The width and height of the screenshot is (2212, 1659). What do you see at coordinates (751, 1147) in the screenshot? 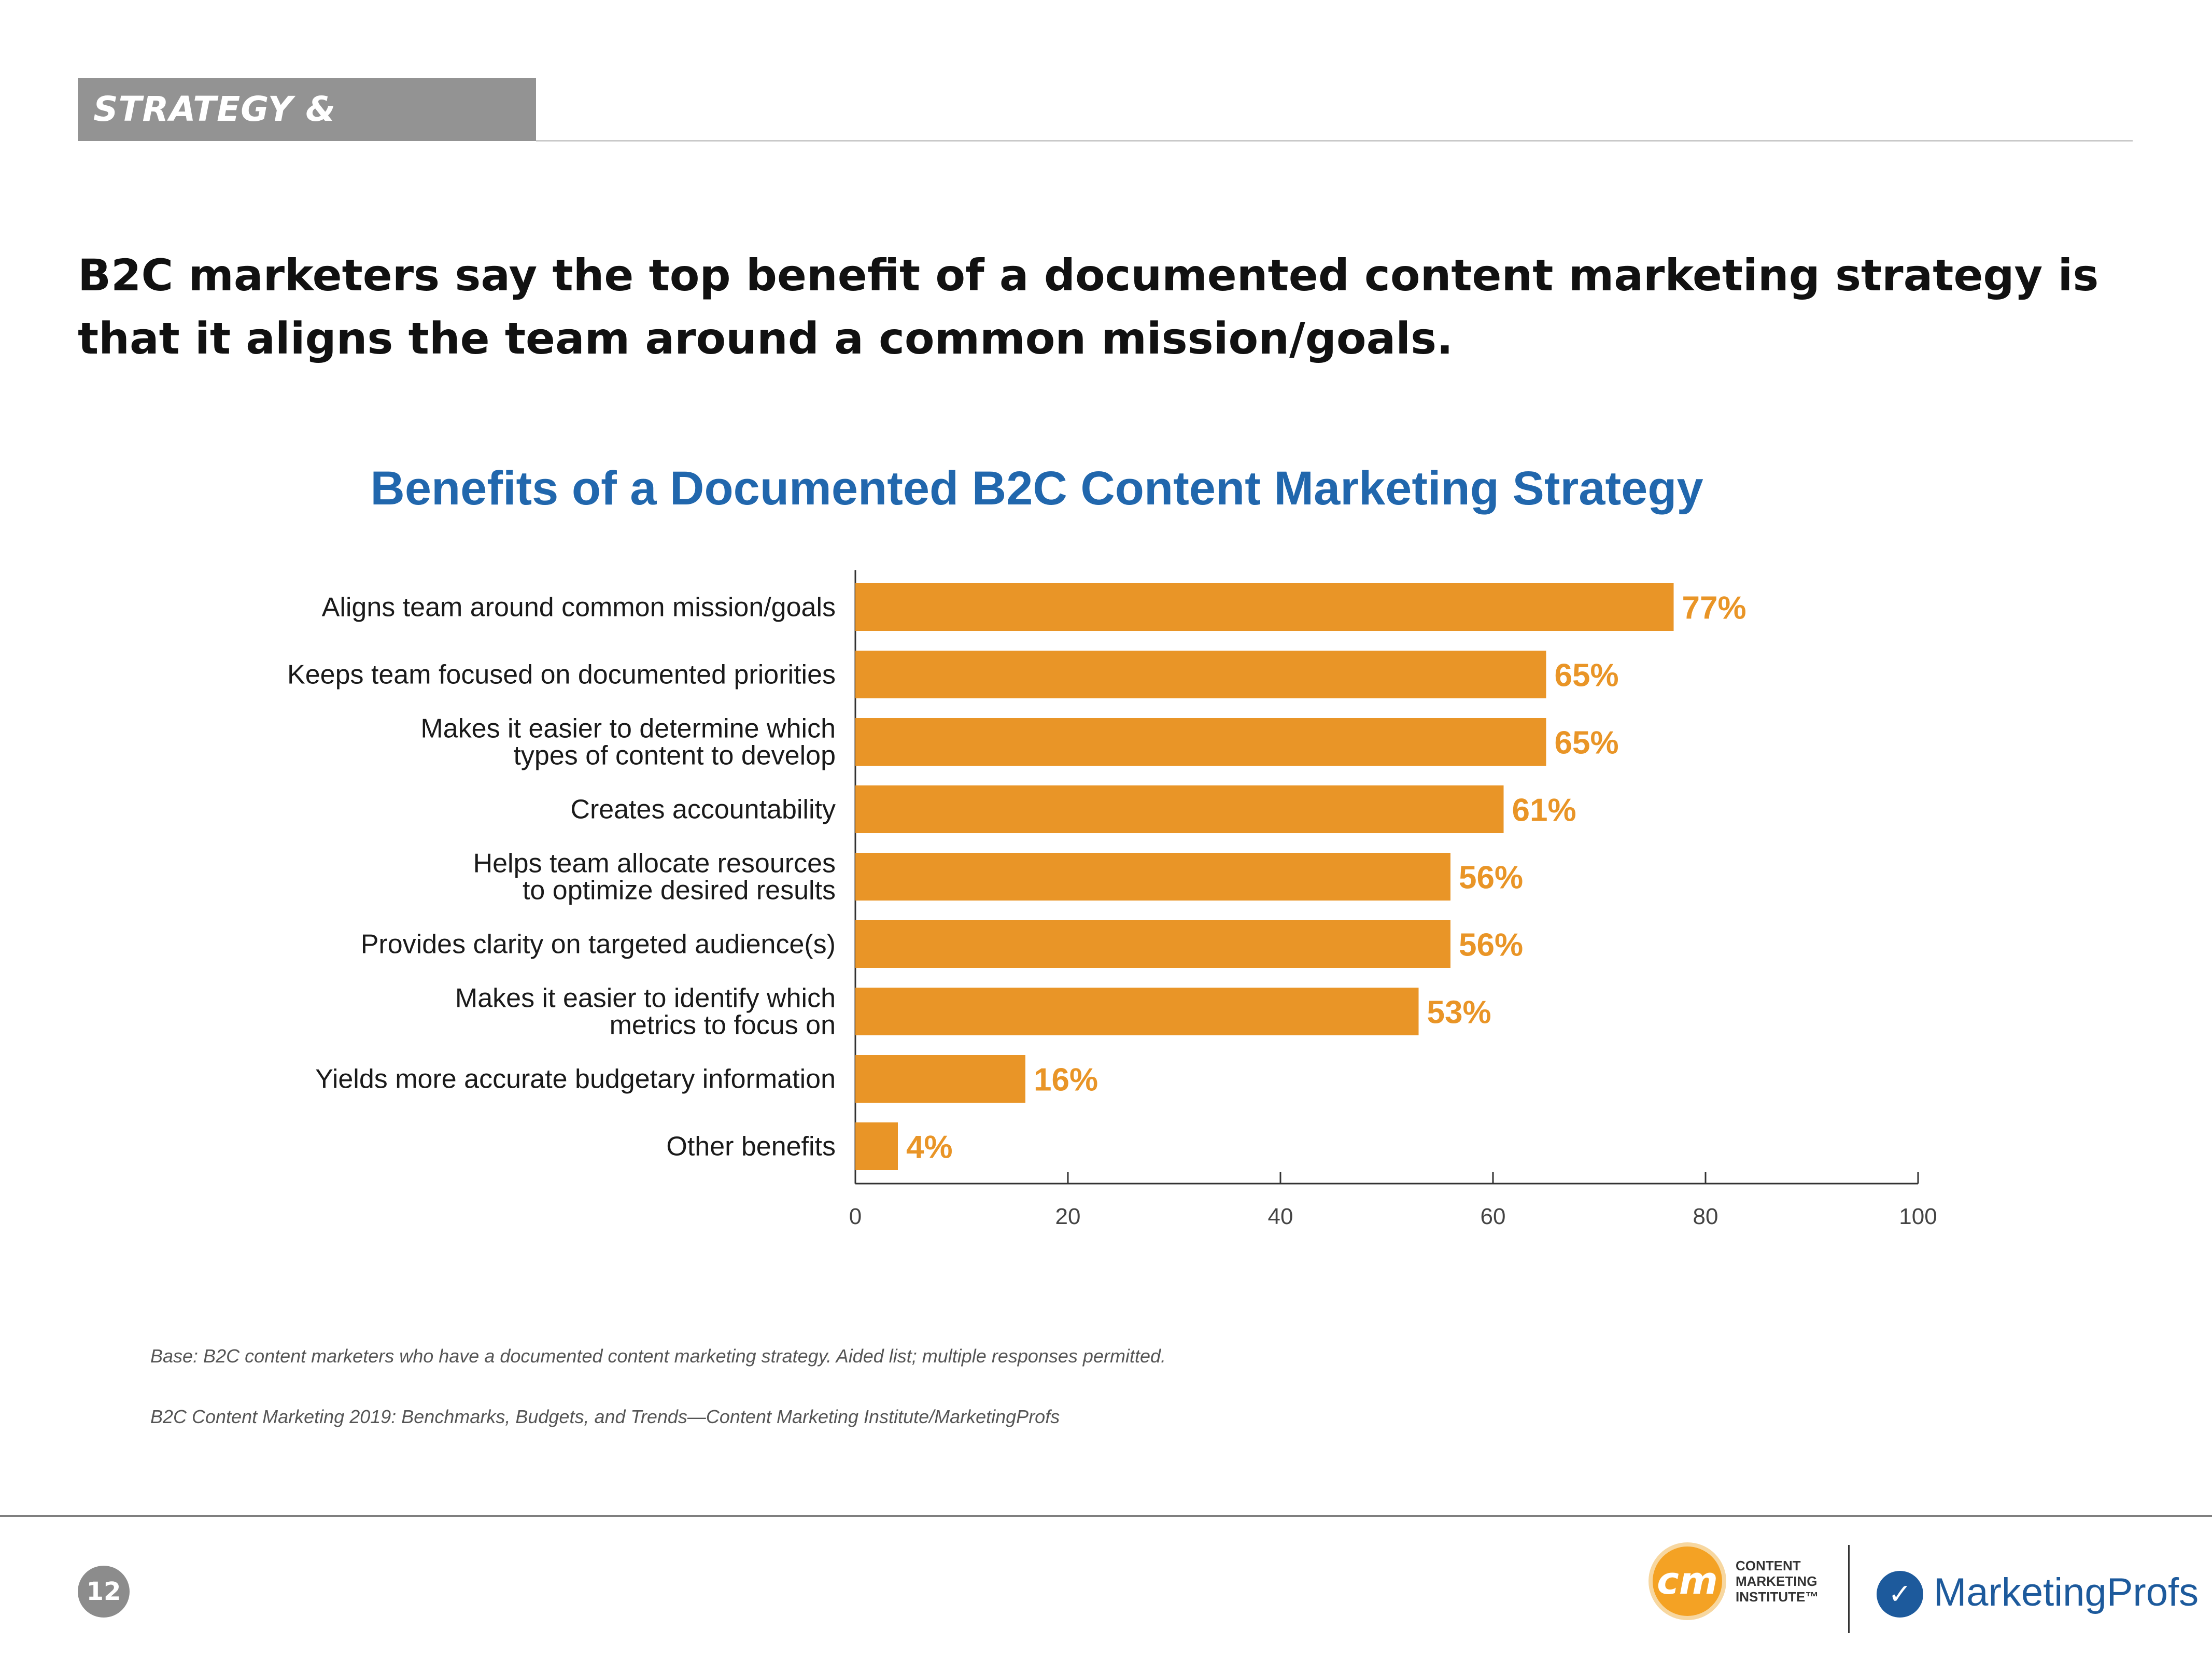
I see `category-label: Other benefits` at bounding box center [751, 1147].